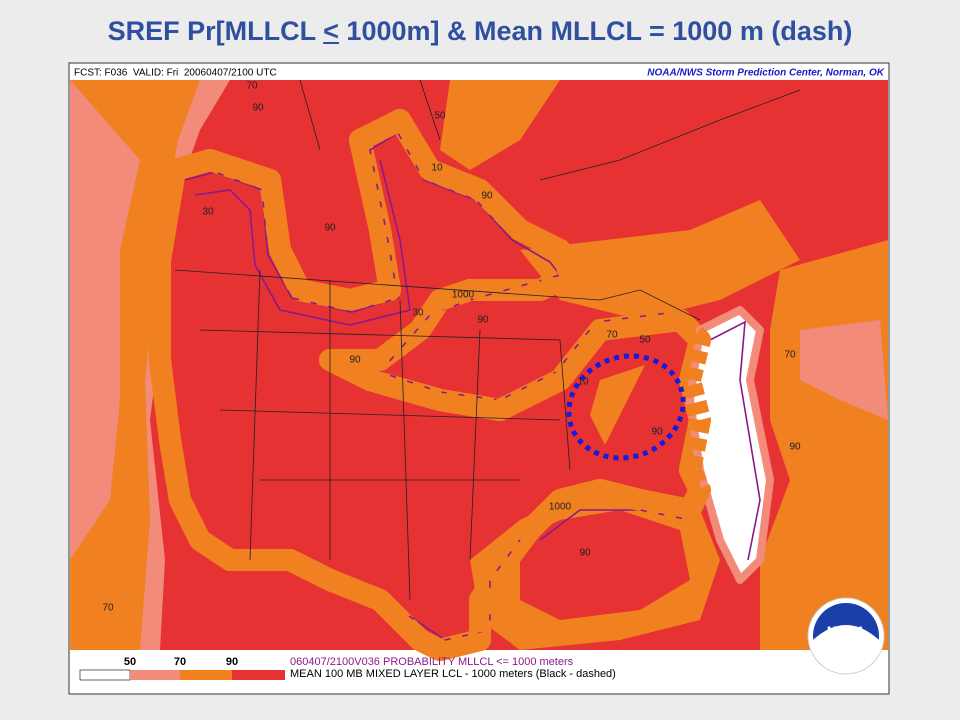 The image size is (960, 720). I want to click on noaa-logo: NOAA, so click(846, 636).